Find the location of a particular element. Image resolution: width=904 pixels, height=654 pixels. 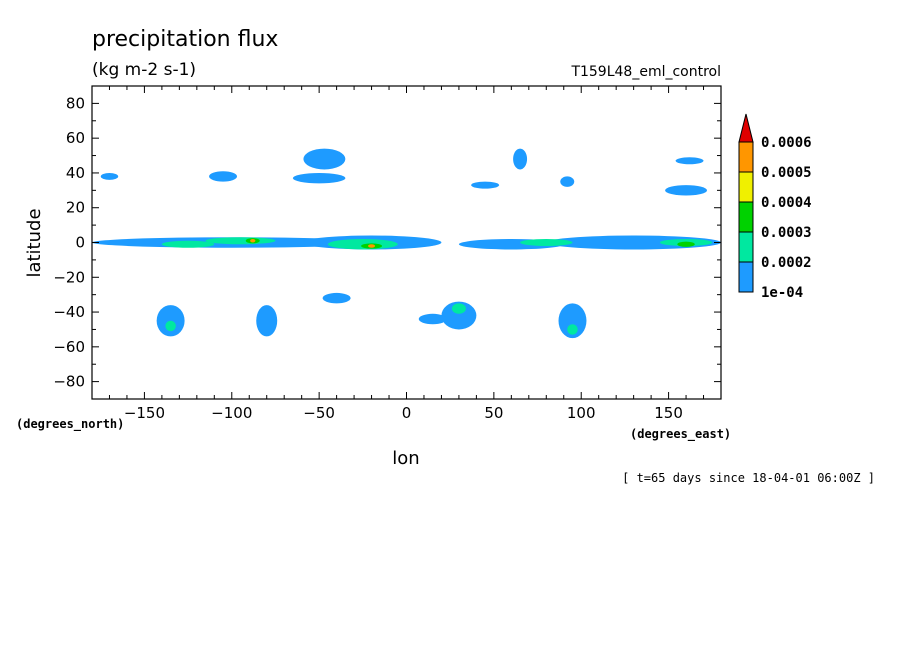

time-note: [ t=65 days since 18-04-01 06:00Z ] is located at coordinates (748, 478).